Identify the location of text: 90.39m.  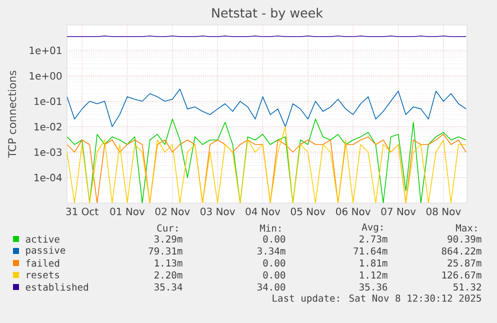
(465, 239).